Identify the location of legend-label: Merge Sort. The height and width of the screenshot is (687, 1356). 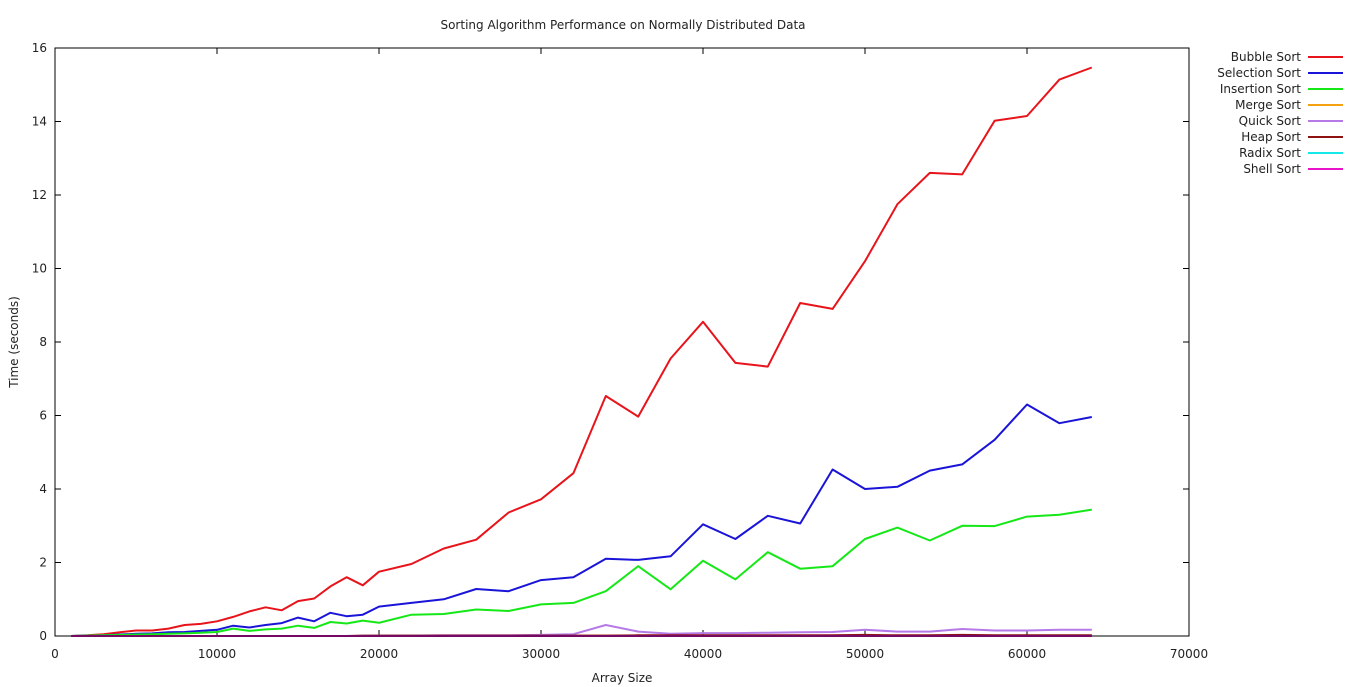
(1268, 105).